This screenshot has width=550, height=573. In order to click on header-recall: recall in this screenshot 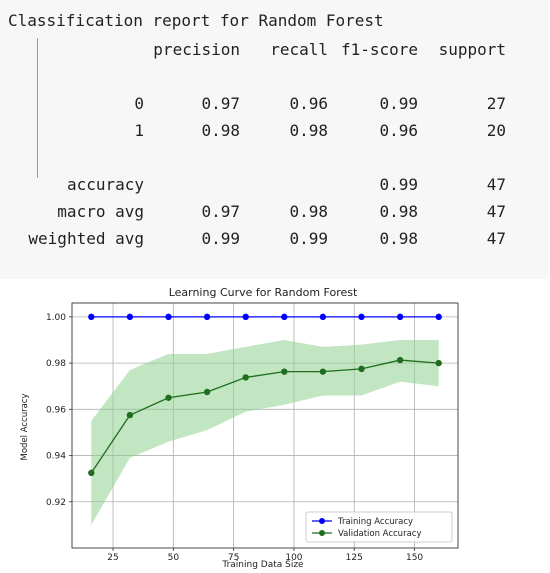, I will do `click(299, 49)`.